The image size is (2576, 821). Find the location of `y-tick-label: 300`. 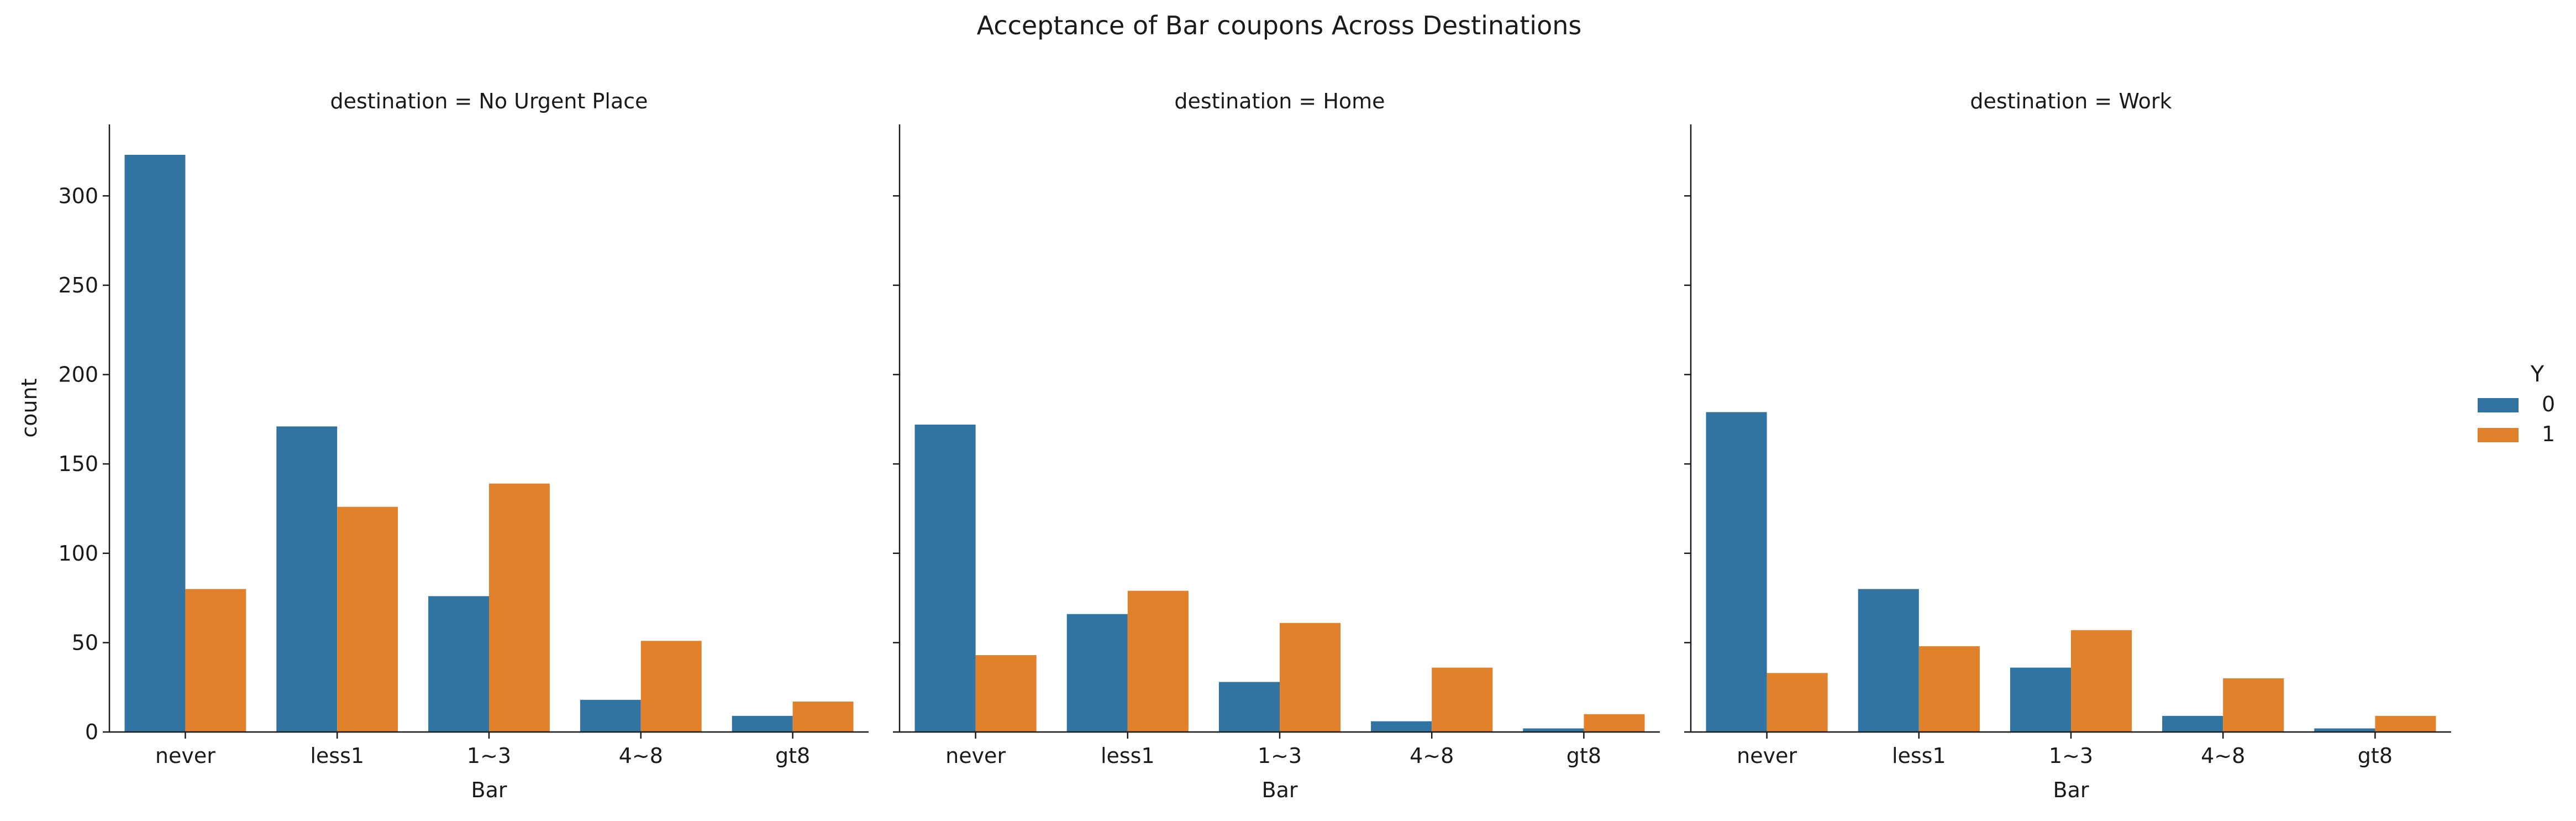

y-tick-label: 300 is located at coordinates (78, 196).